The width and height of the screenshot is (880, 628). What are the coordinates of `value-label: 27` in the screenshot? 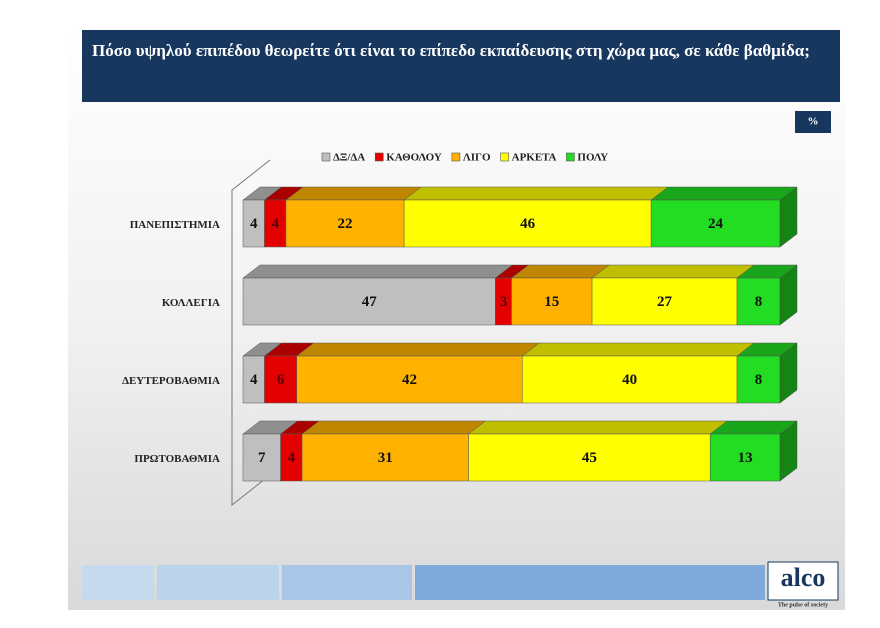 It's located at (665, 302).